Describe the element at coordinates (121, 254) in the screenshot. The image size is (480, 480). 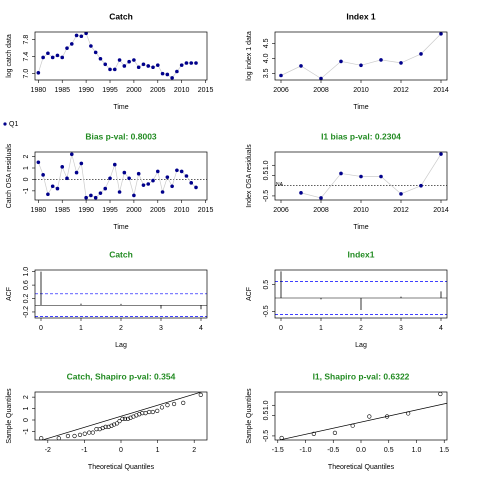
I see `panel-title: Catch` at that location.